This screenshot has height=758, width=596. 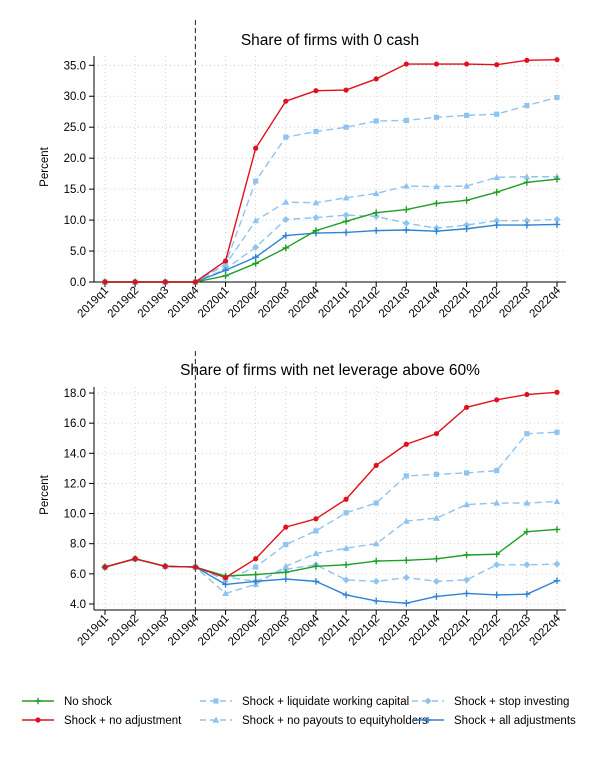 I want to click on y-tick-label: 14.0, so click(x=75, y=454).